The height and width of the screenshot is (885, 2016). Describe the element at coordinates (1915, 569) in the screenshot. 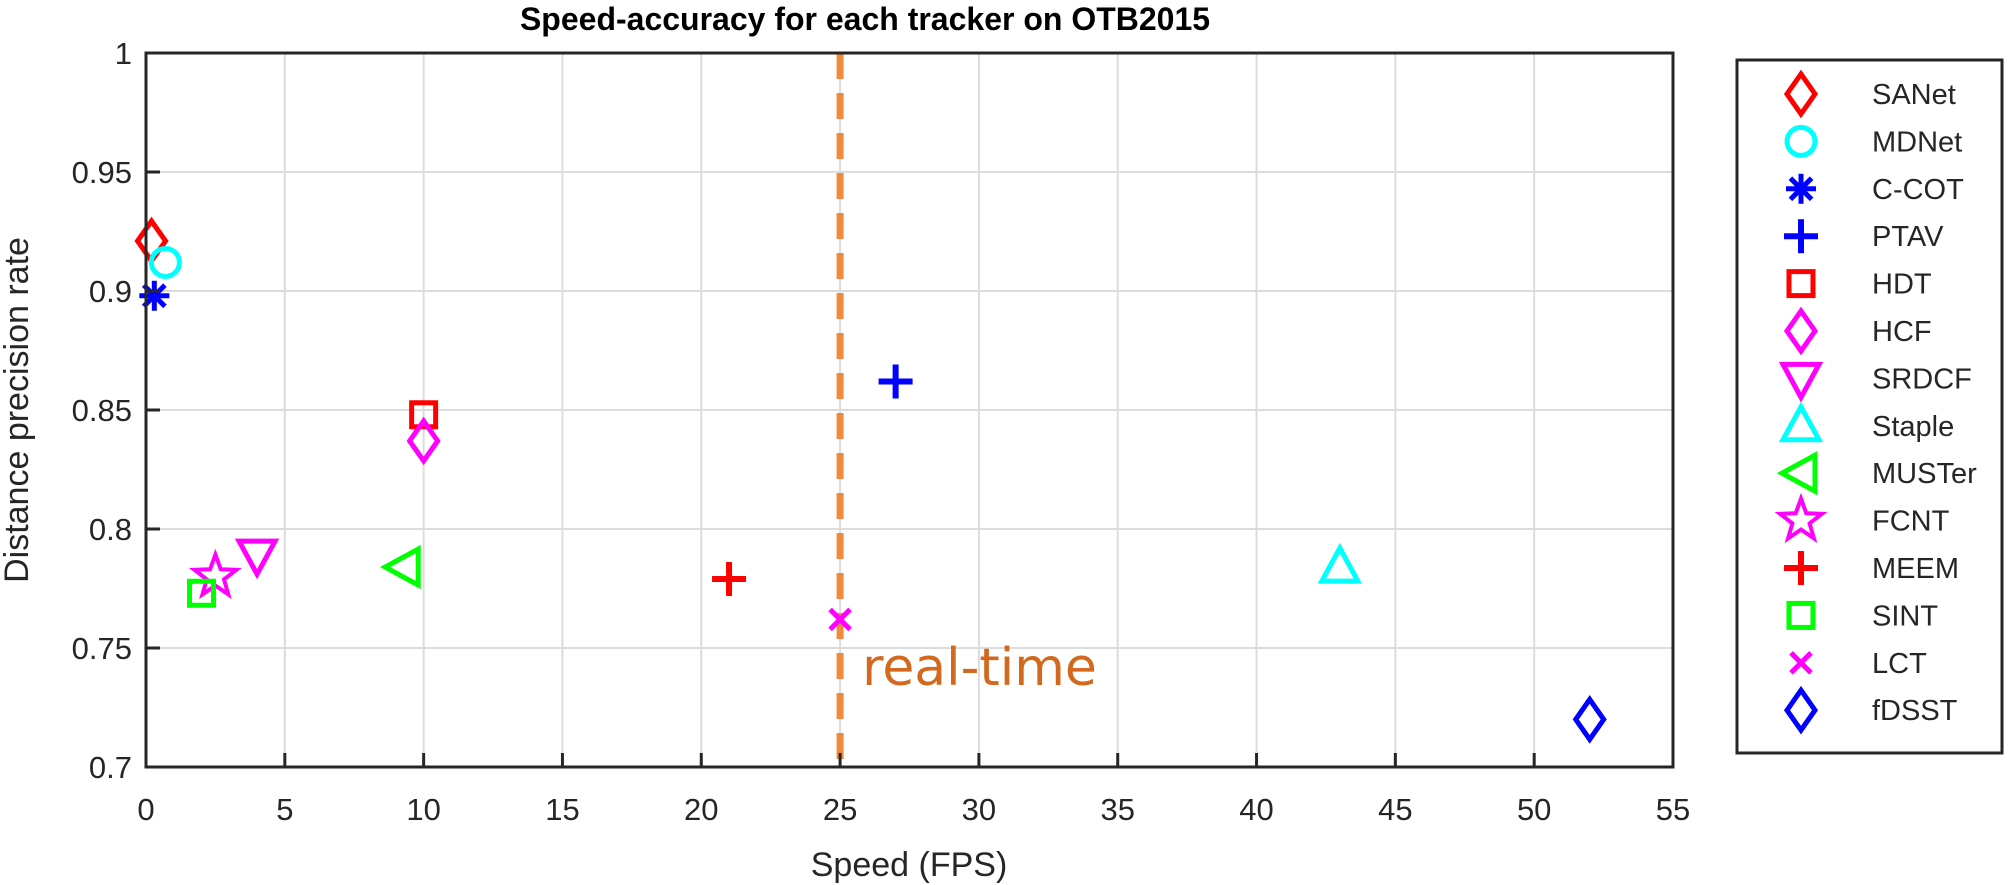

I see `legend-label: MEEM` at that location.